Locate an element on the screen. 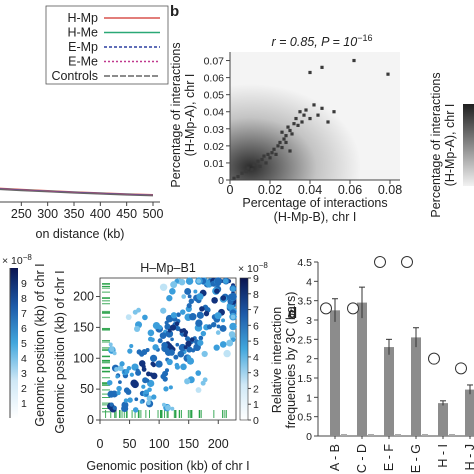 The image size is (474, 474). legend-label: H-Me is located at coordinates (82, 33).